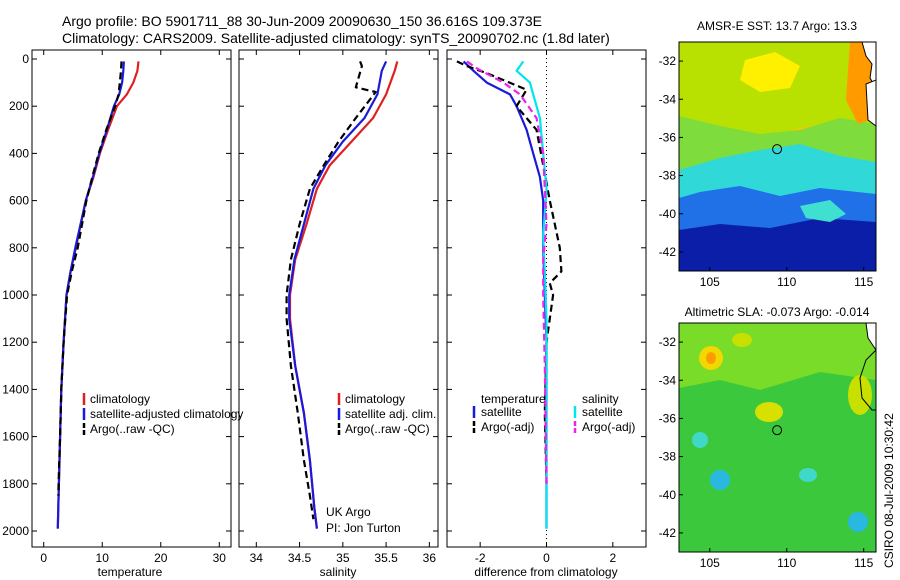 The width and height of the screenshot is (900, 580). What do you see at coordinates (363, 528) in the screenshot?
I see `credit-pi: PI: Jon Turton` at bounding box center [363, 528].